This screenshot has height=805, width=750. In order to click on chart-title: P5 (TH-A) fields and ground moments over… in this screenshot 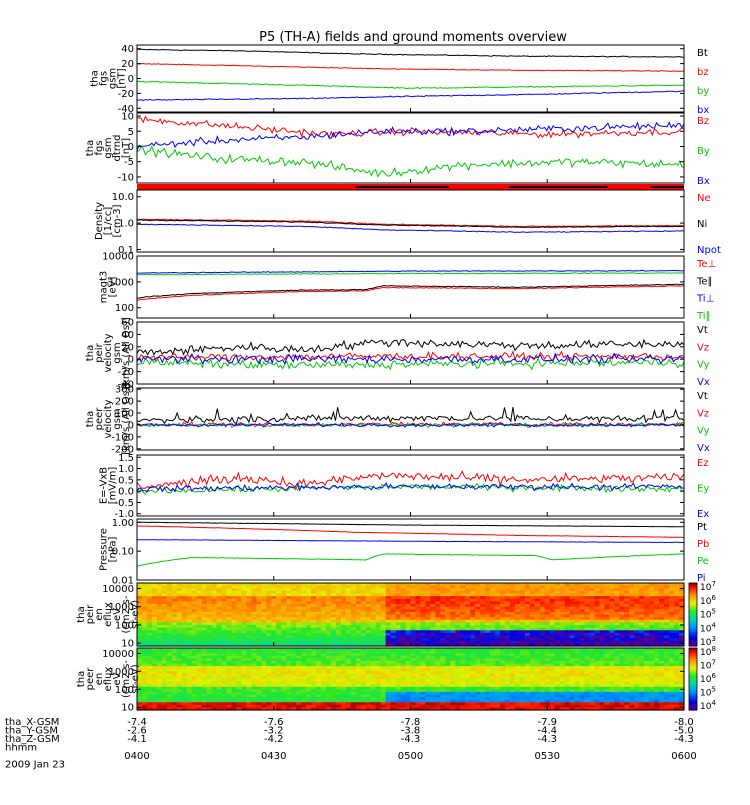, I will do `click(413, 37)`.